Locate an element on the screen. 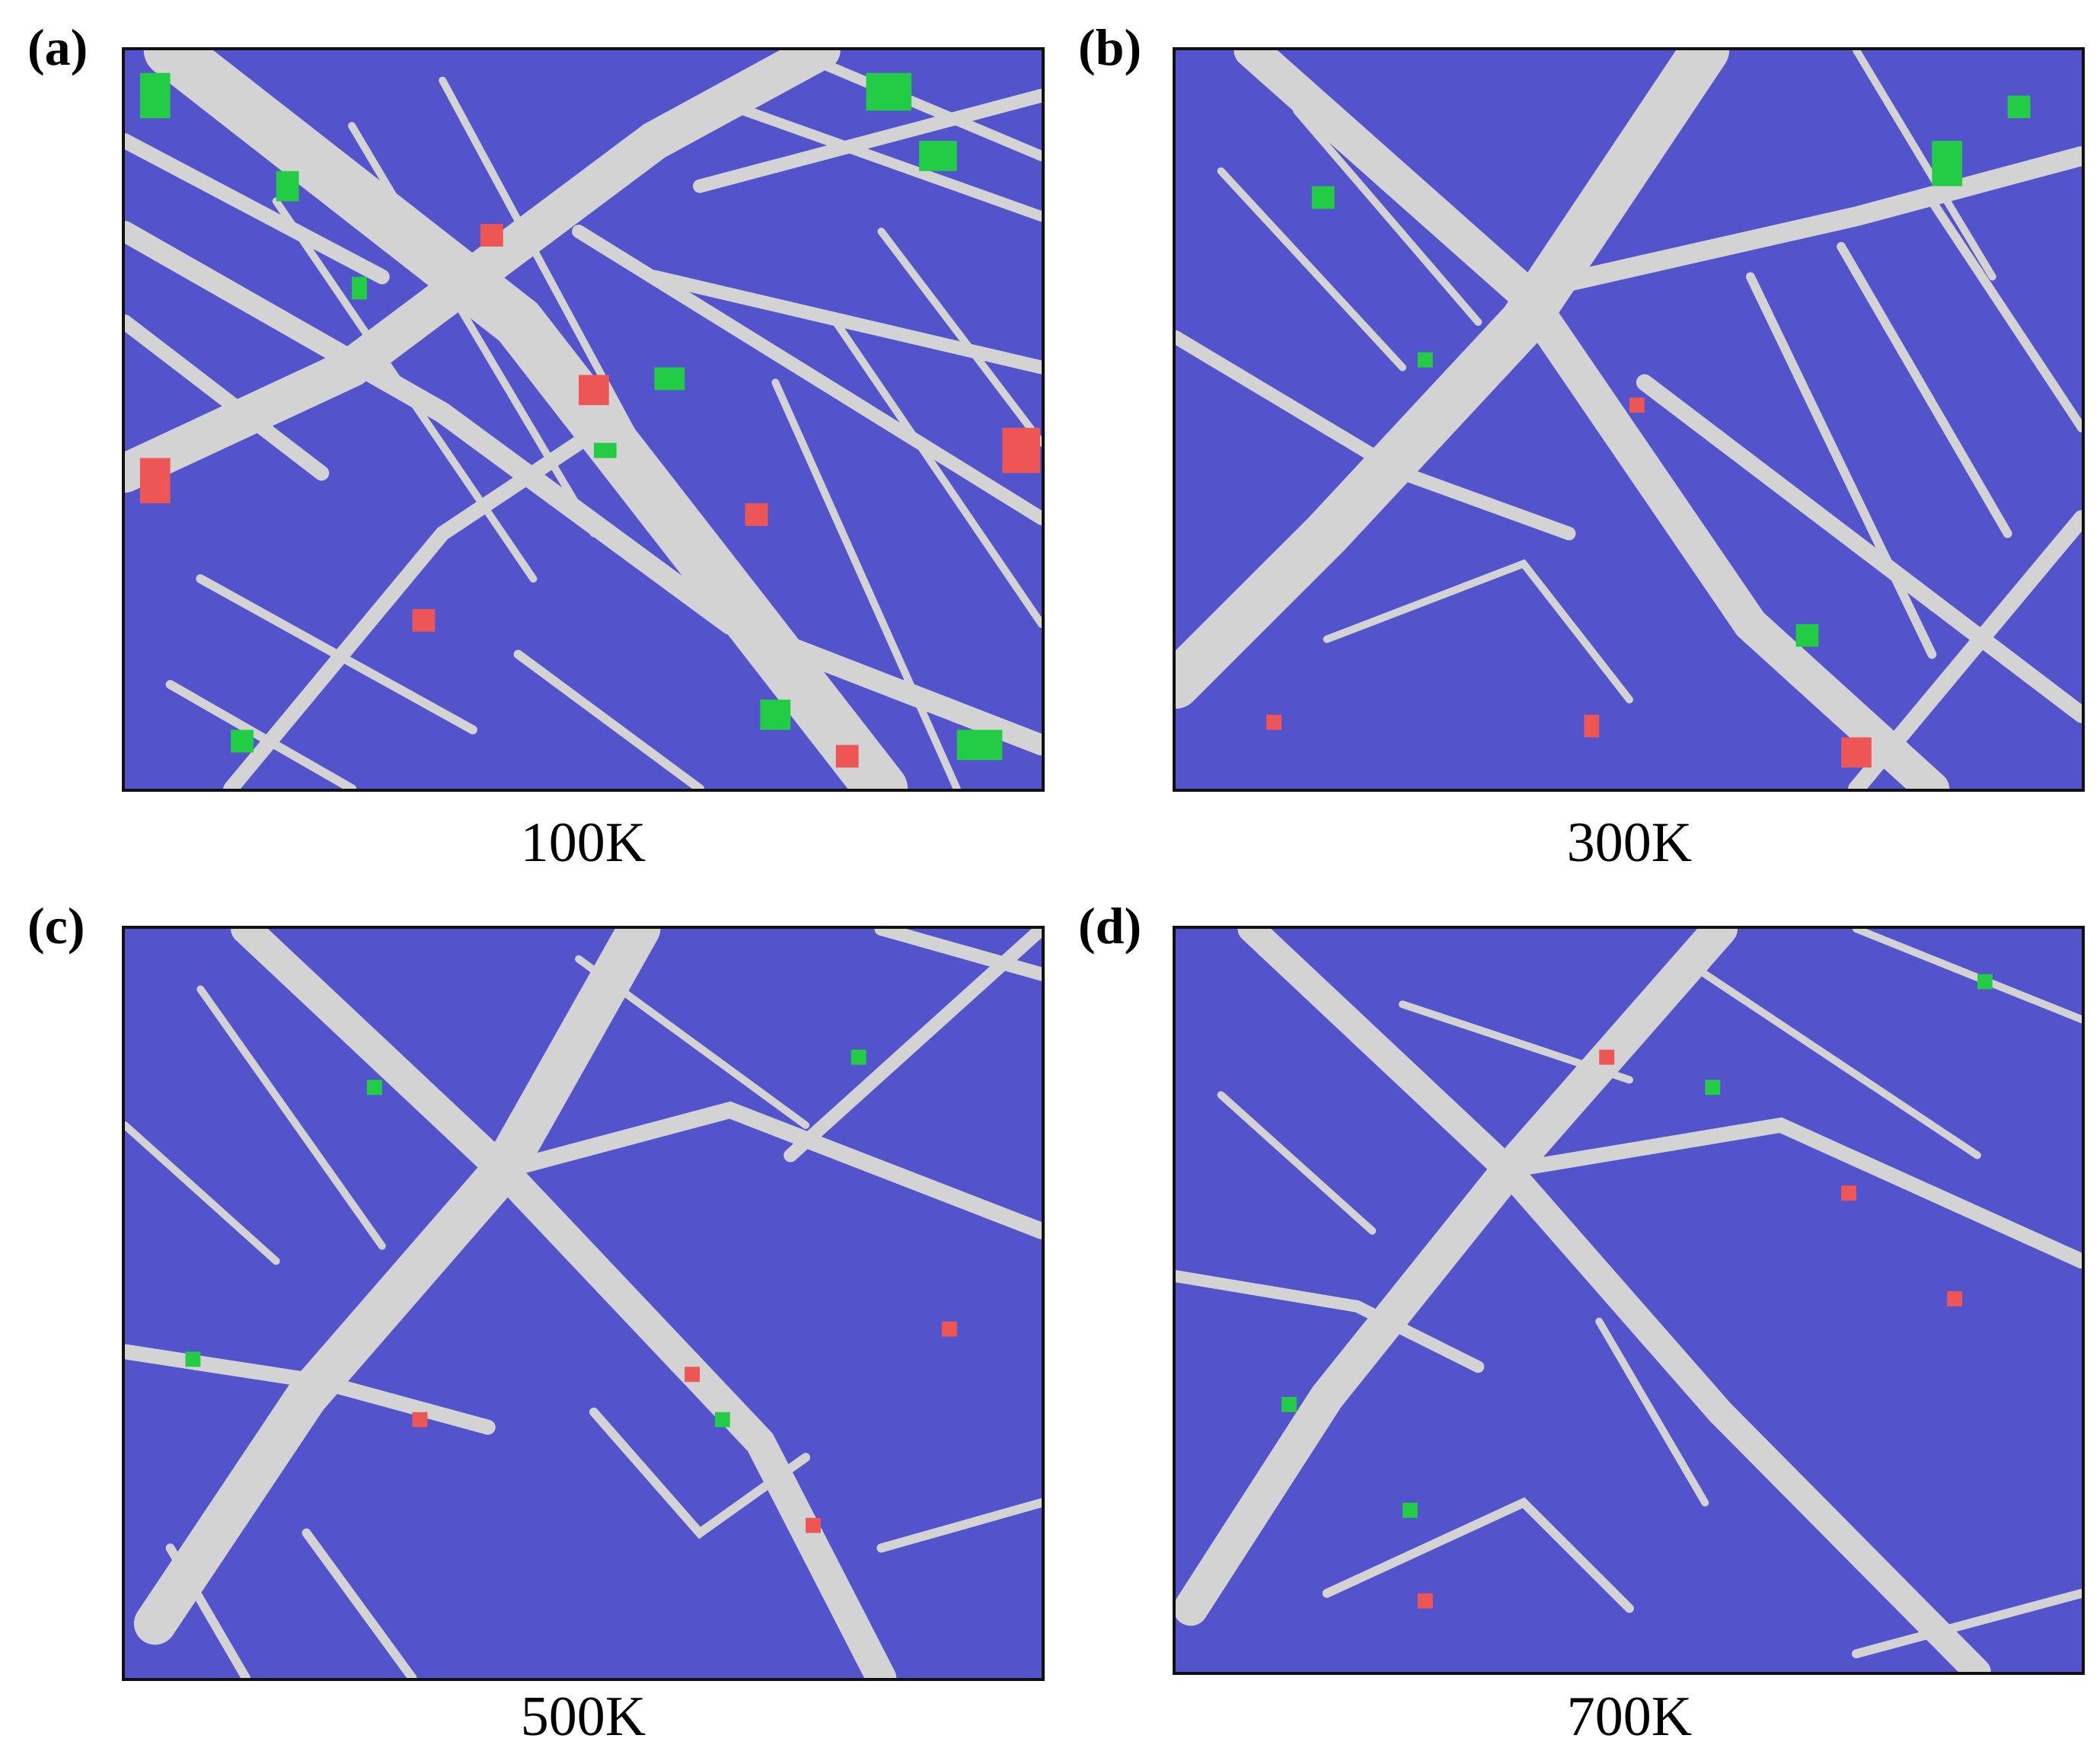 This screenshot has height=1748, width=2100. panel-label-a: (a) is located at coordinates (57, 47).